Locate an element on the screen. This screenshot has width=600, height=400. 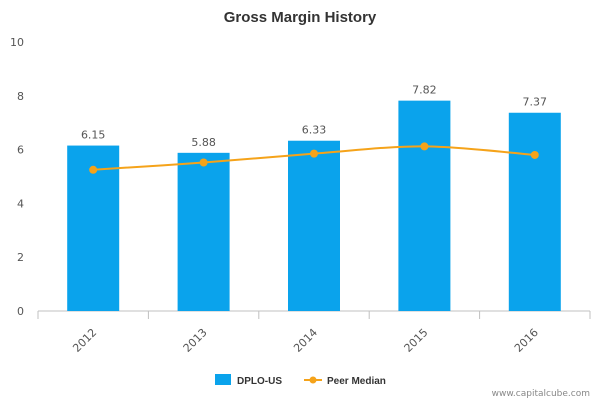
legend-label-peer: Peer Median is located at coordinates (356, 381).